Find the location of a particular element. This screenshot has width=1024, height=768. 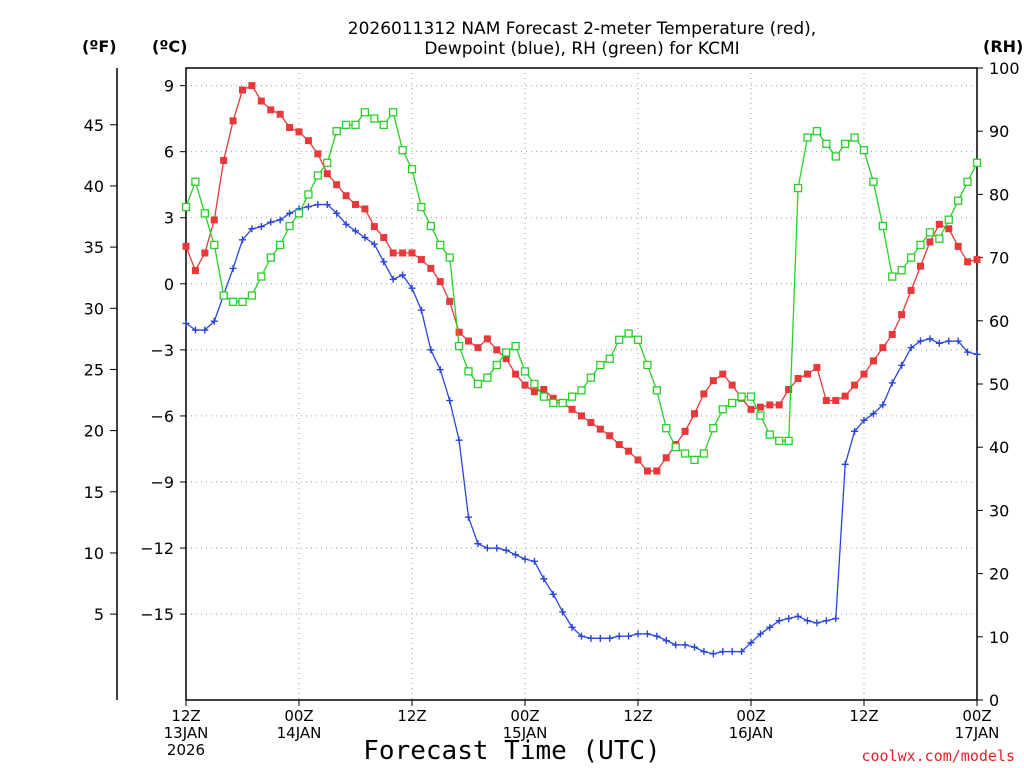

rh-tick-label: 90 is located at coordinates (999, 131).